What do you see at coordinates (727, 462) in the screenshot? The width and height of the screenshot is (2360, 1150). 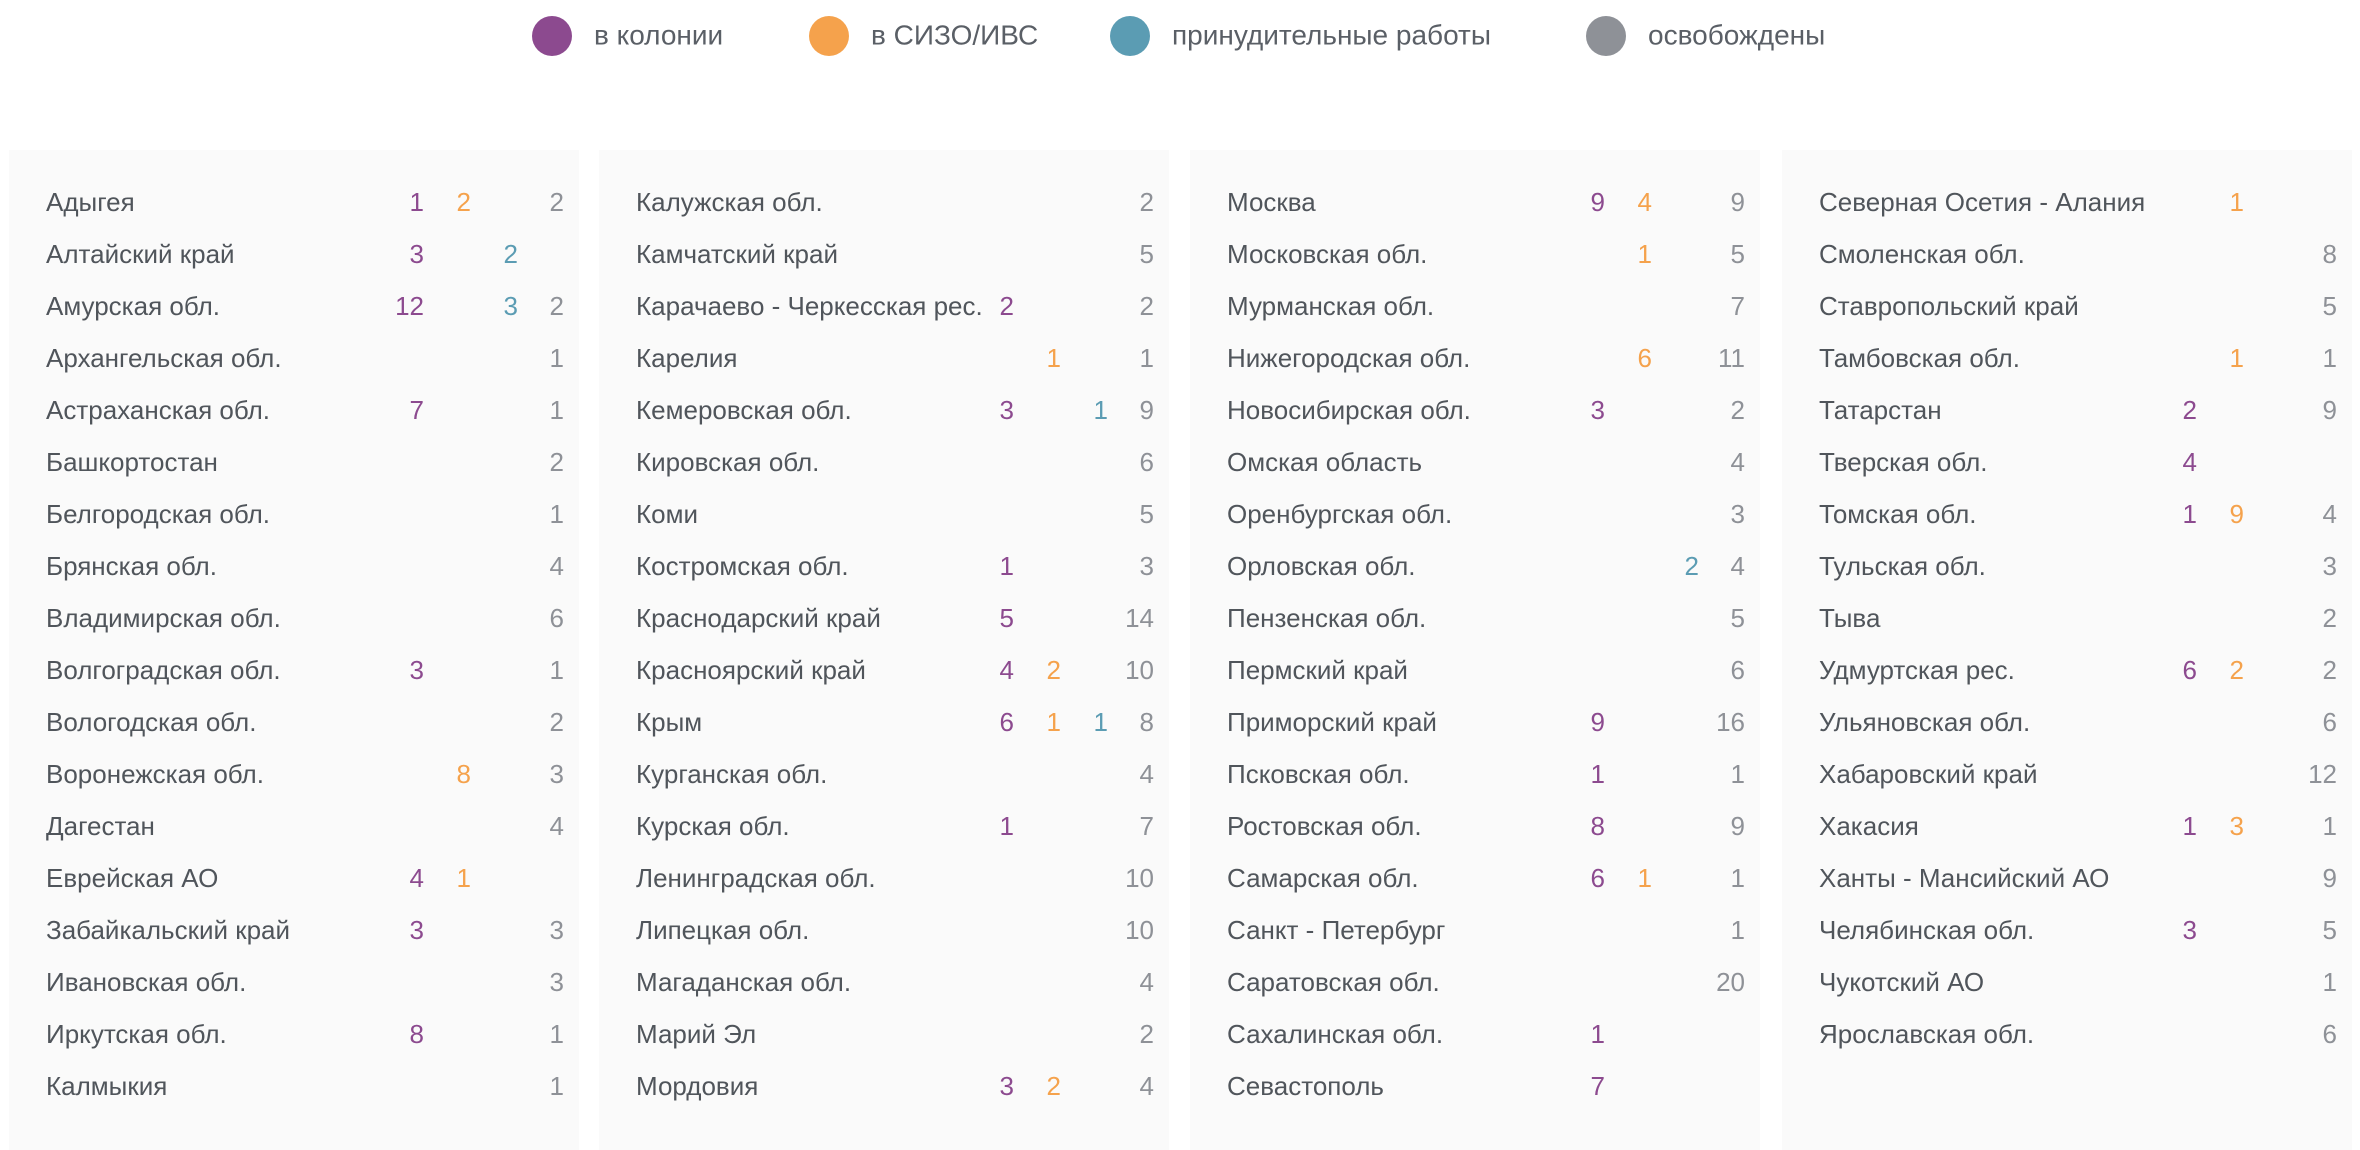 I see `region-name: Кировская обл.` at bounding box center [727, 462].